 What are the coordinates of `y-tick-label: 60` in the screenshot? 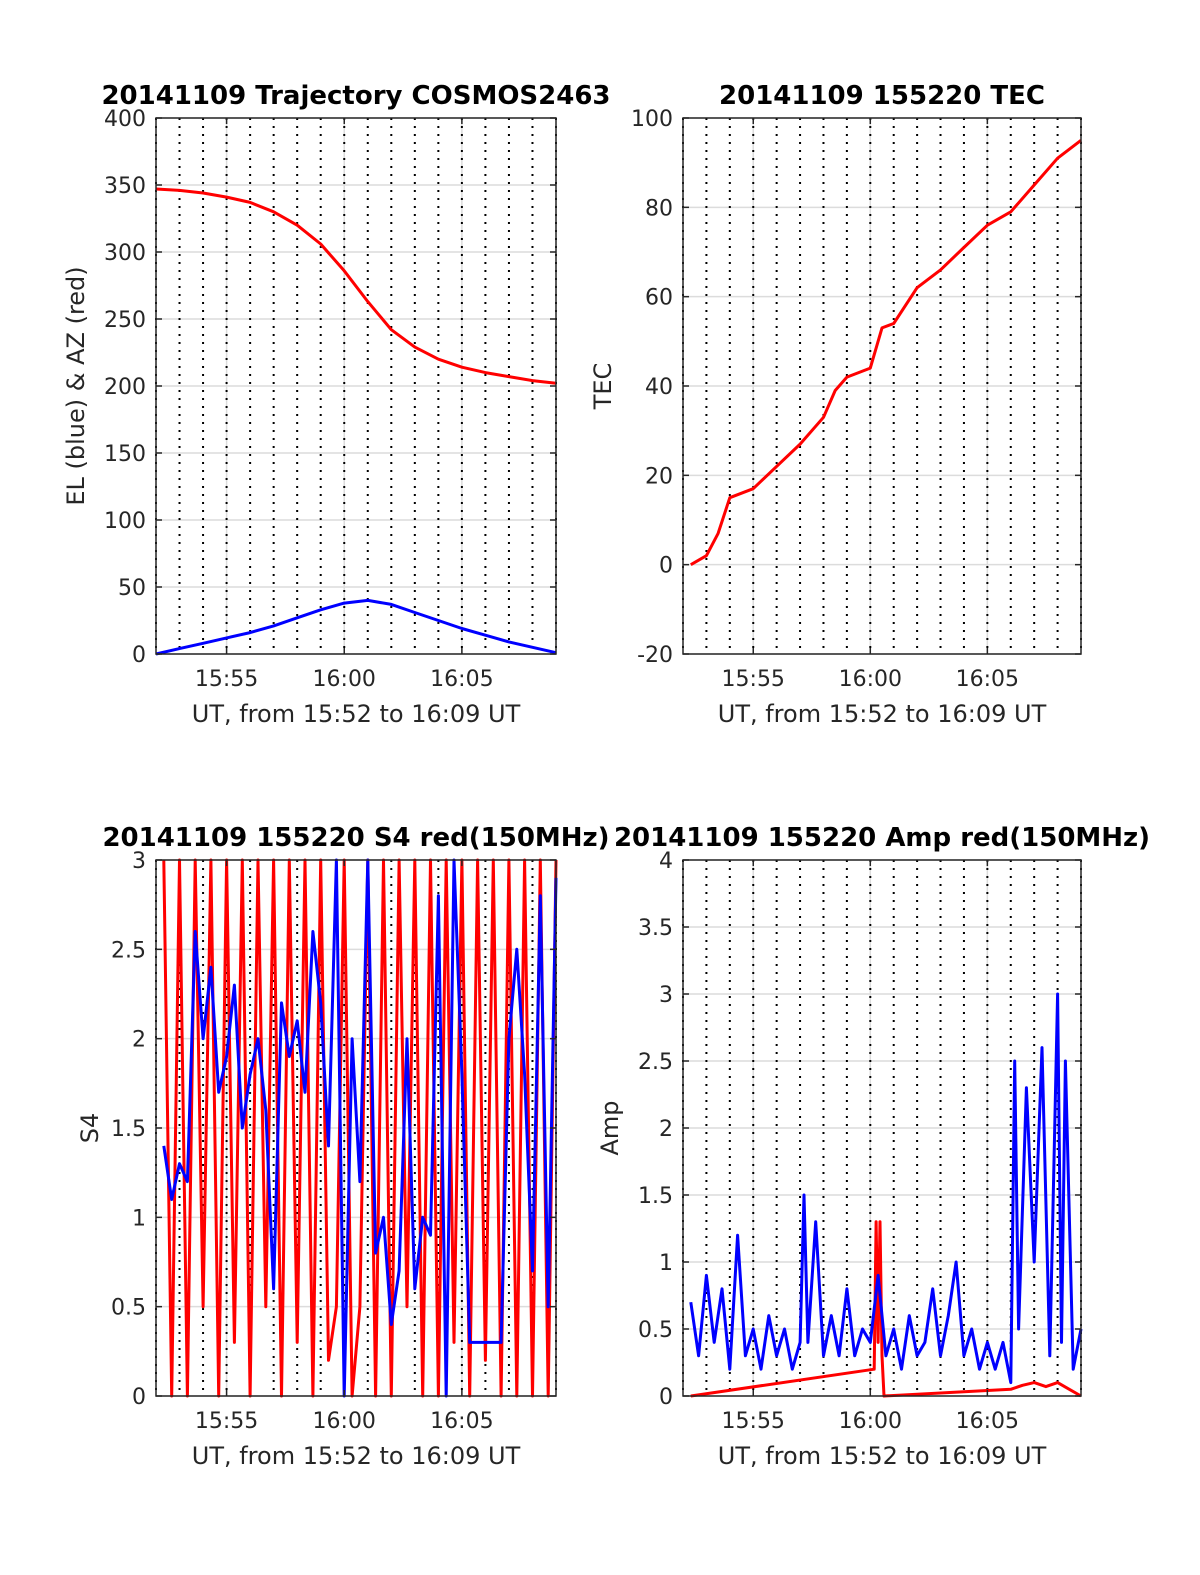 It's located at (659, 298).